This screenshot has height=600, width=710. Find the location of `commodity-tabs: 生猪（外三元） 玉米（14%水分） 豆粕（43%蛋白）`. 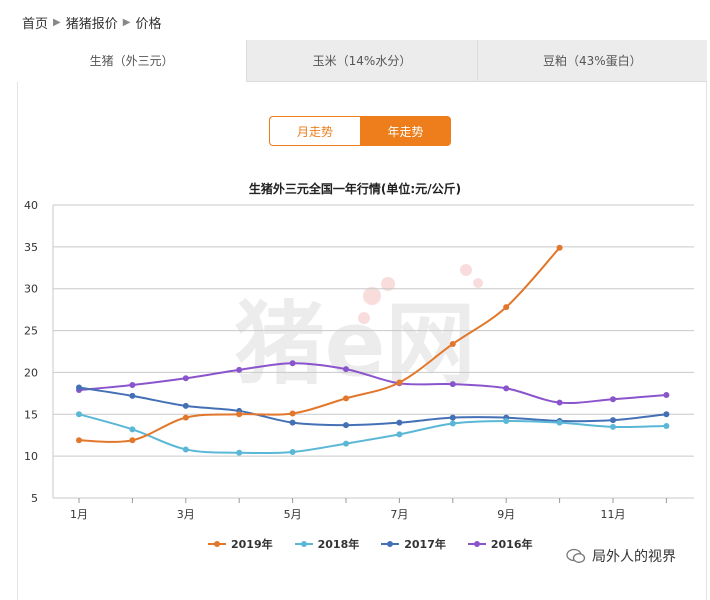

commodity-tabs: 生猪（外三元） 玉米（14%水分） 豆粕（43%蛋白） is located at coordinates (362, 61).